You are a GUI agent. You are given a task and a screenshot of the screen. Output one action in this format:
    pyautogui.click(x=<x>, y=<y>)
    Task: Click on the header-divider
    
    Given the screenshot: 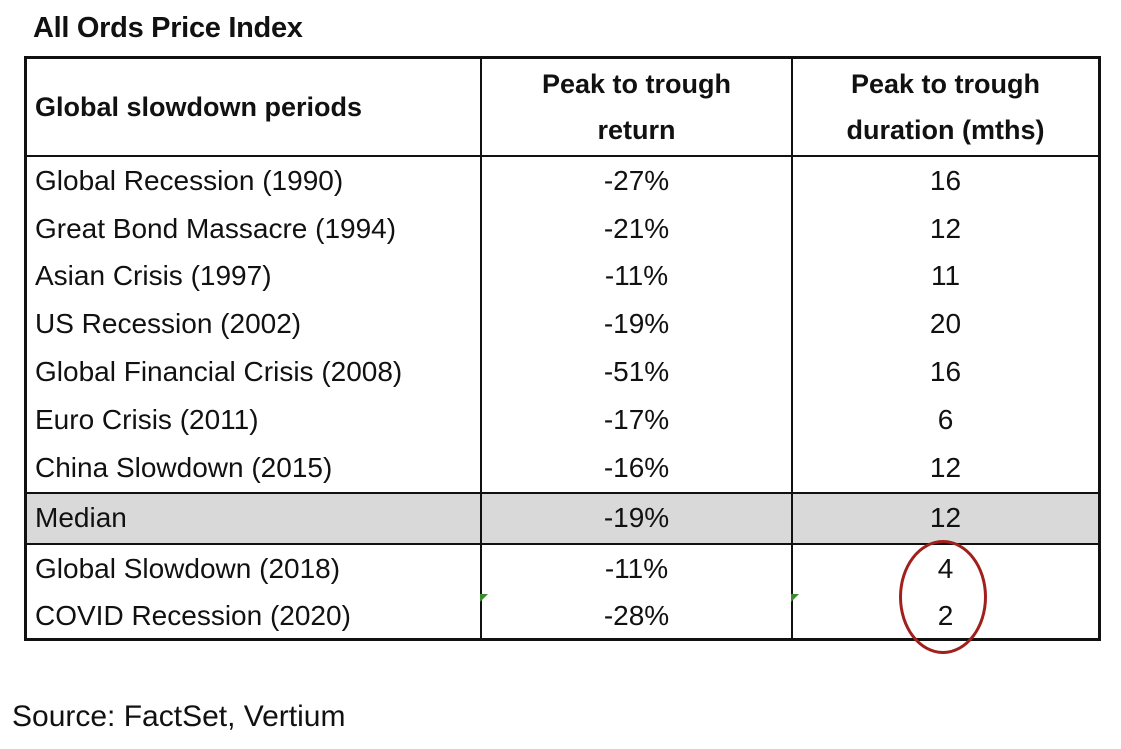 What is the action you would take?
    pyautogui.click(x=562, y=156)
    